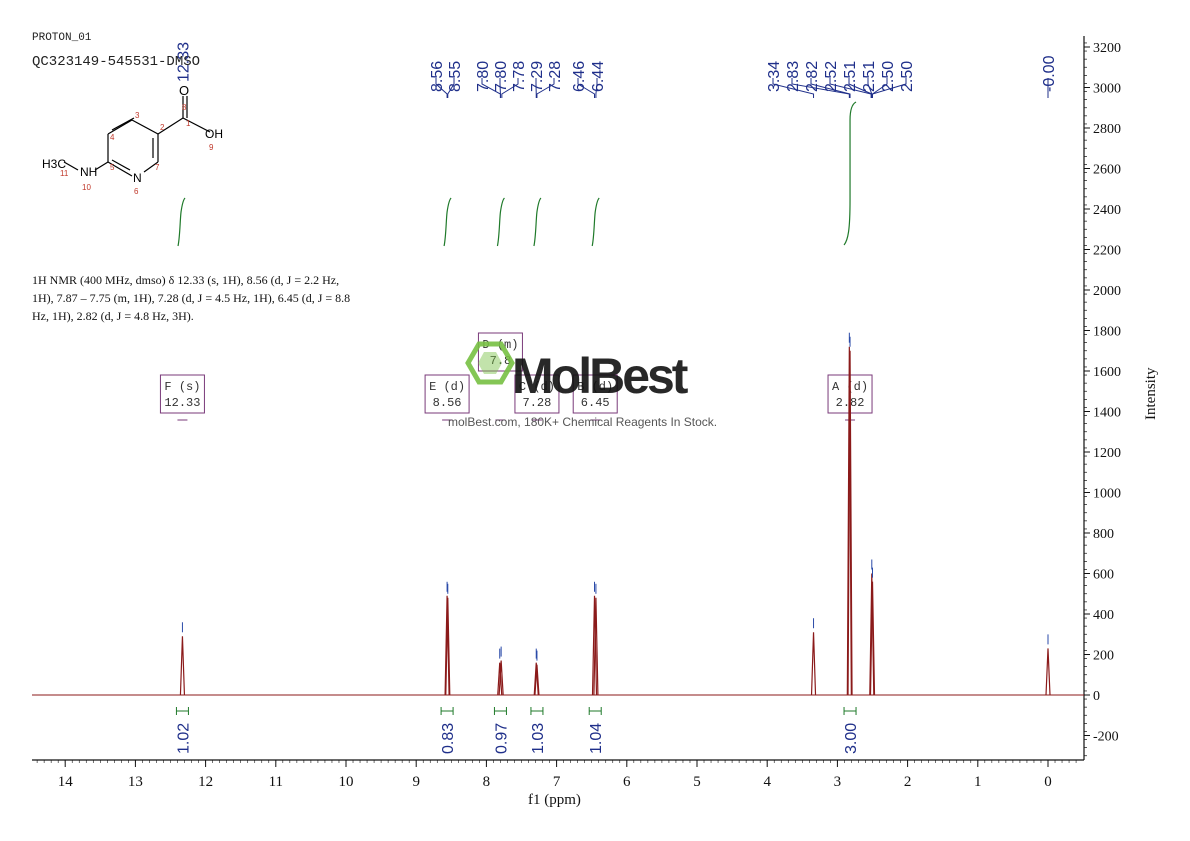 The width and height of the screenshot is (1190, 841). I want to click on integral-value: 1.04, so click(596, 738).